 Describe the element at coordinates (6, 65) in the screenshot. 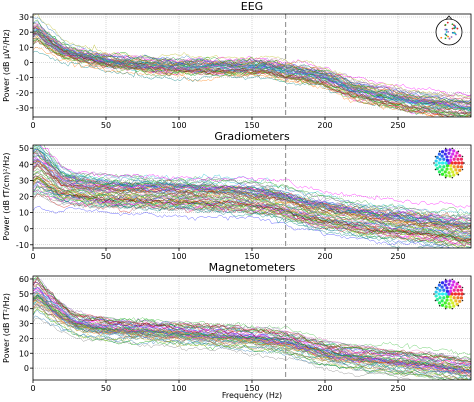

I see `y-axis-label: Power (dB µV²/Hz)` at that location.